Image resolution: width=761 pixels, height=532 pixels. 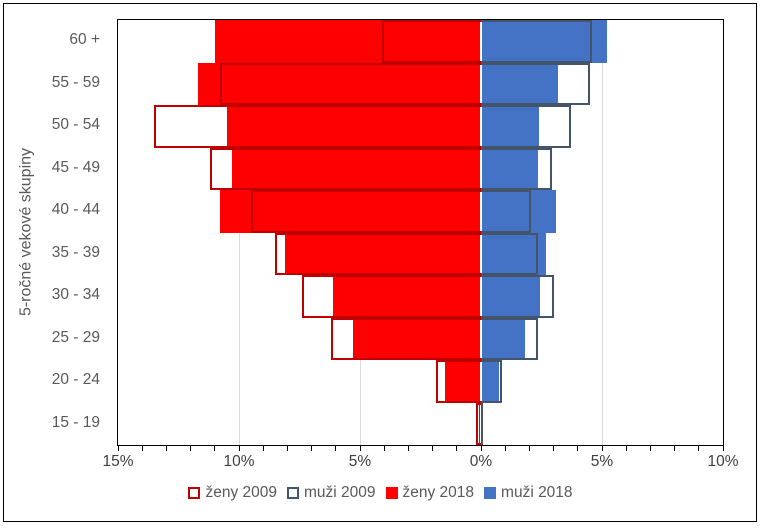 What do you see at coordinates (241, 492) in the screenshot?
I see `legend-label: ženy 2009` at bounding box center [241, 492].